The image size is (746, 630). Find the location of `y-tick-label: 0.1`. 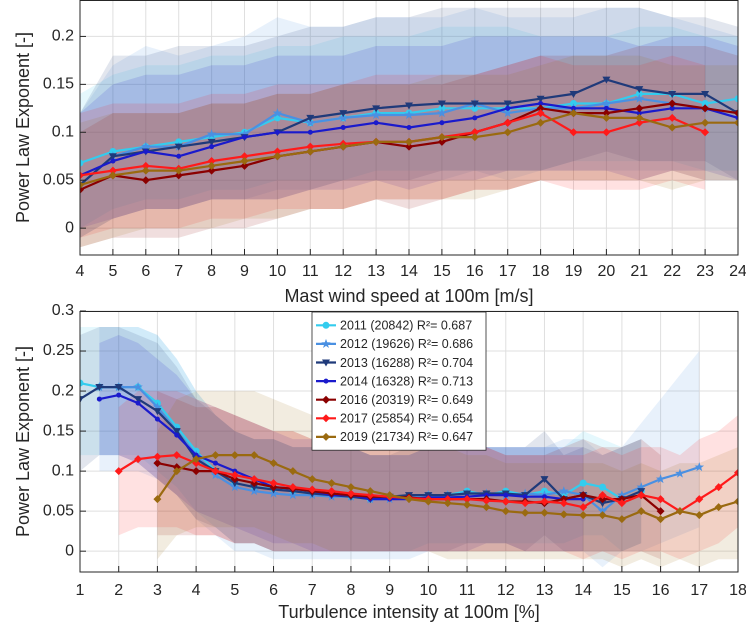

y-tick-label: 0.1 is located at coordinates (63, 132).